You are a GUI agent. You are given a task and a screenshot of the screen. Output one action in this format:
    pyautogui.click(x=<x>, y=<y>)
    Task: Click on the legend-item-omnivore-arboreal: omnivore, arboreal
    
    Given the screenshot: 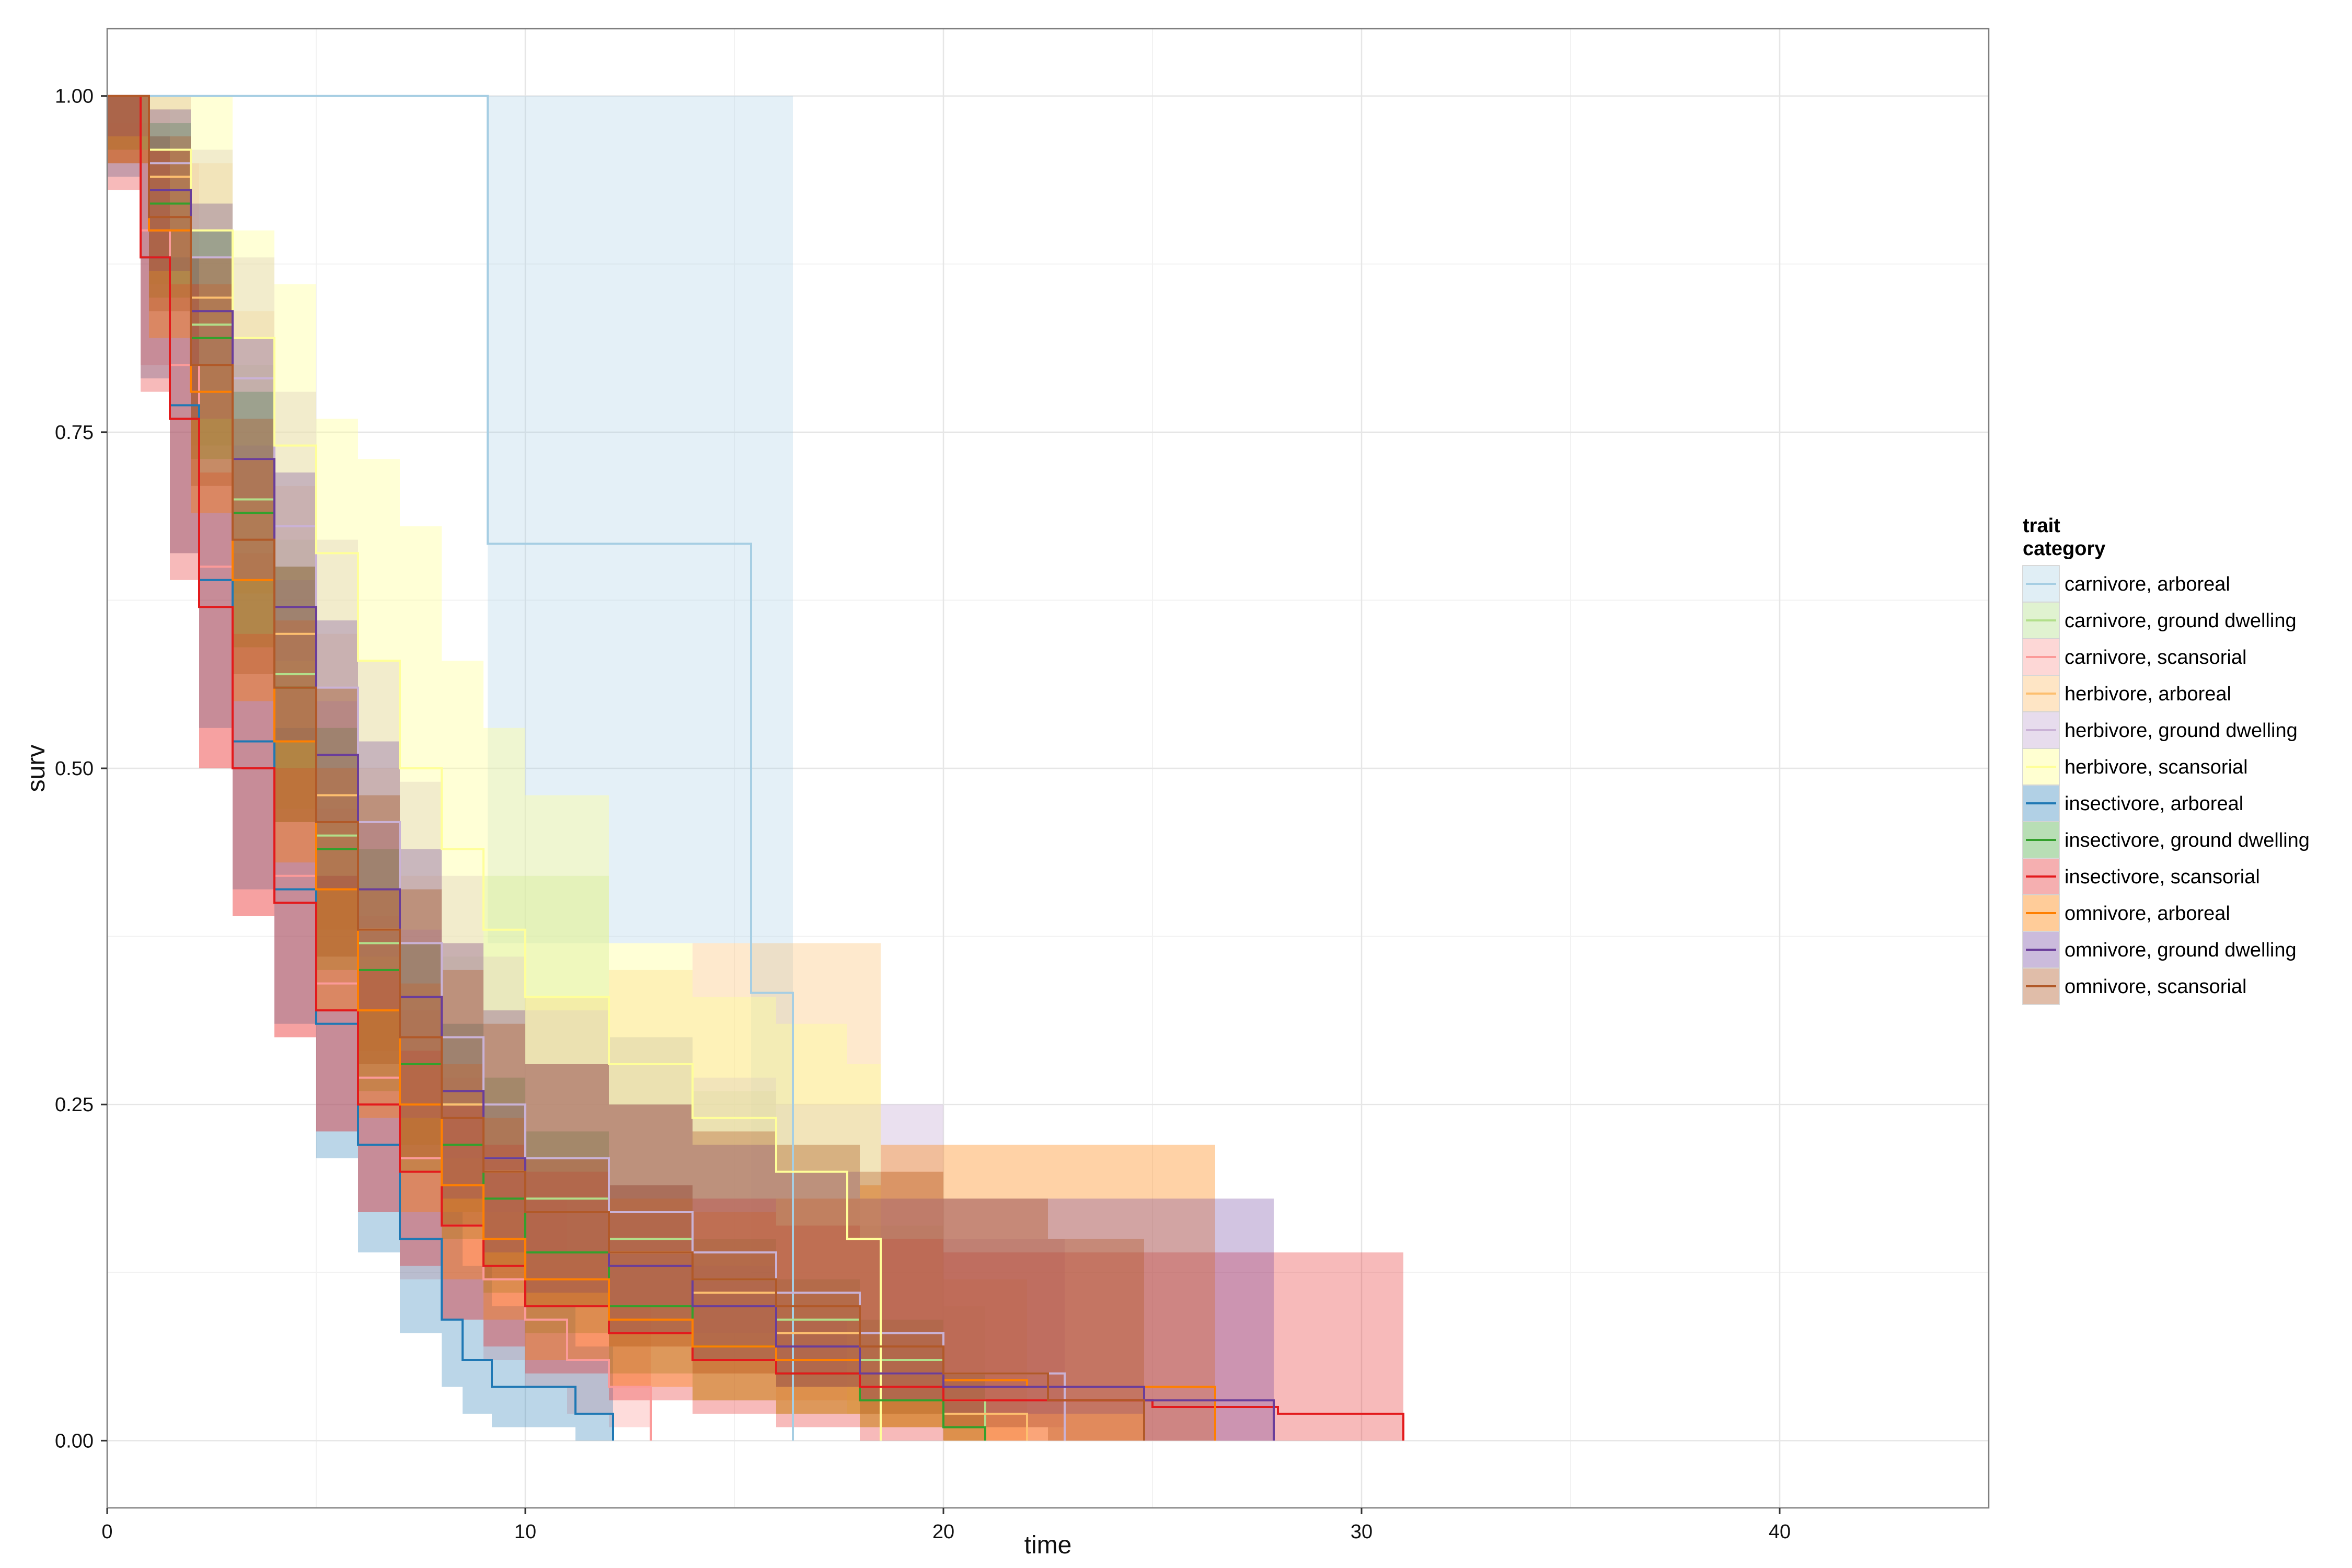 What is the action you would take?
    pyautogui.click(x=2126, y=913)
    